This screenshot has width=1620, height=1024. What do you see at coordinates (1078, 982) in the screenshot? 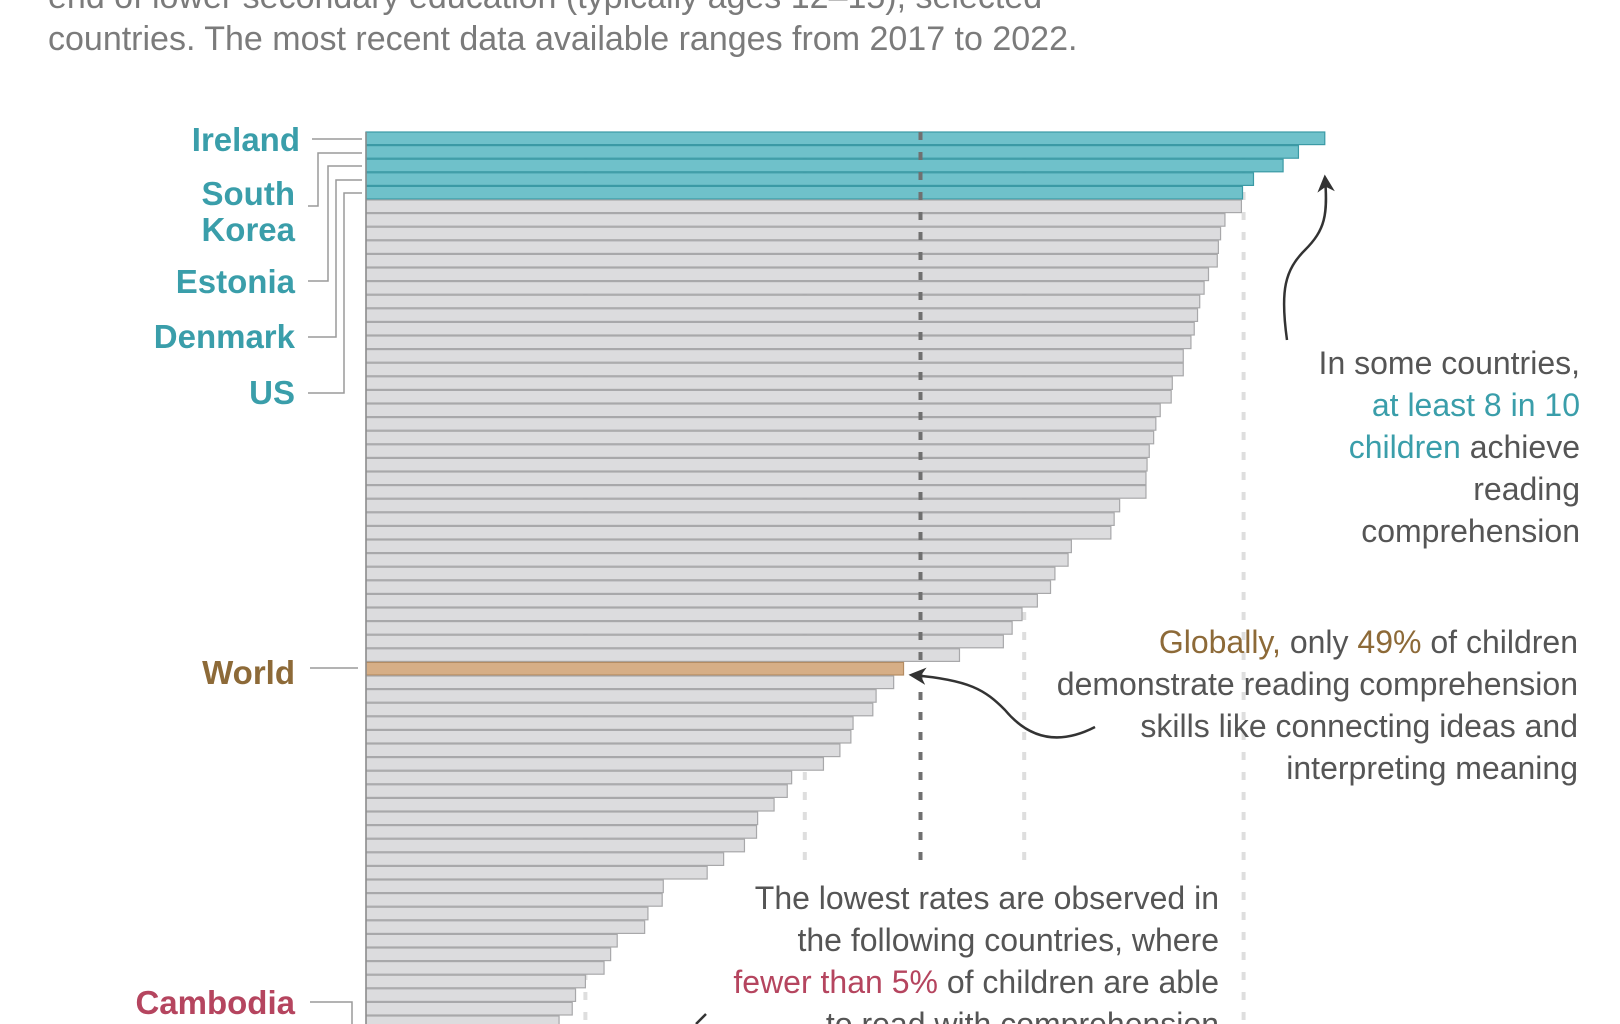
I see `annotation-low-line3-text: of children are able` at bounding box center [1078, 982].